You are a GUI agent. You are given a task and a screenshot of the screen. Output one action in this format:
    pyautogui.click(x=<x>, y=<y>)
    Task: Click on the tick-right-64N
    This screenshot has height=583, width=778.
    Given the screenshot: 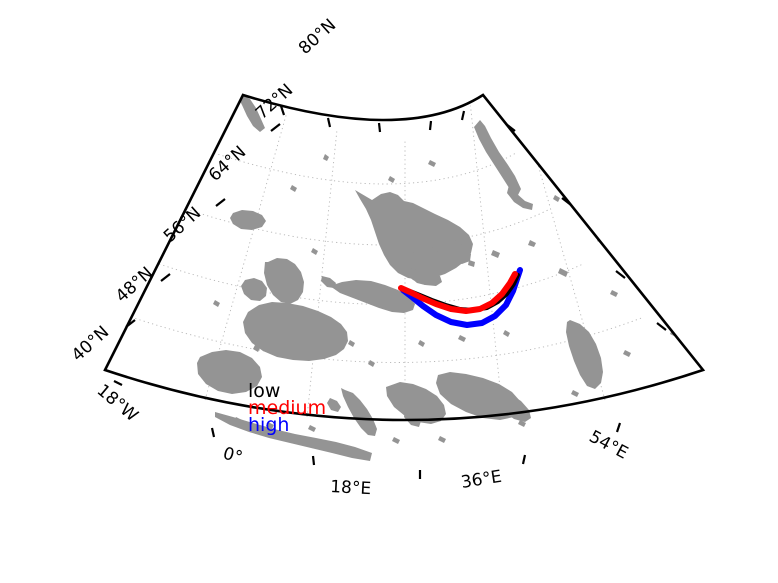 What is the action you would take?
    pyautogui.click(x=566, y=201)
    